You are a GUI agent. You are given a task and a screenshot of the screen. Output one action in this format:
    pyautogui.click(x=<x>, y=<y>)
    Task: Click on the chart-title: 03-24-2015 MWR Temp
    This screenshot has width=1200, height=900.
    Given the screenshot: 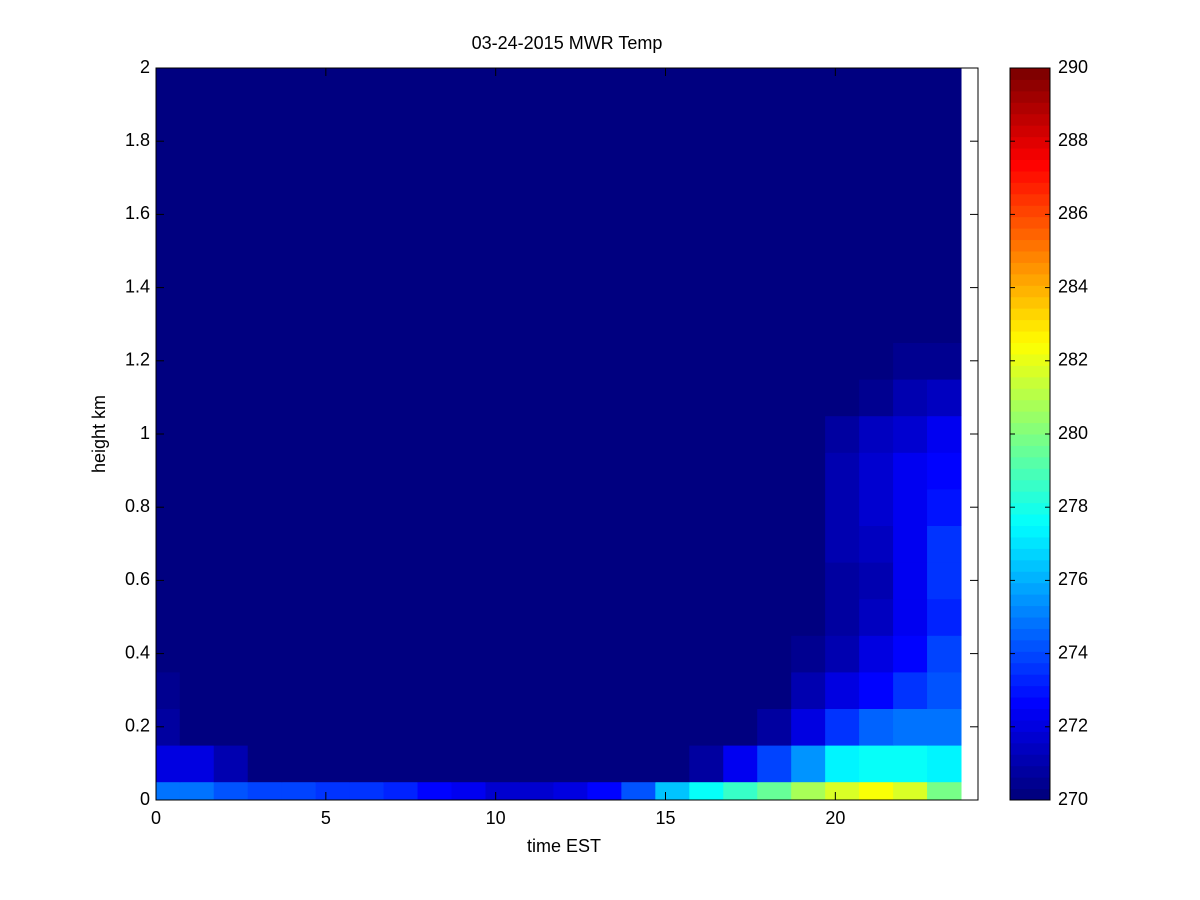 What is the action you would take?
    pyautogui.click(x=567, y=43)
    